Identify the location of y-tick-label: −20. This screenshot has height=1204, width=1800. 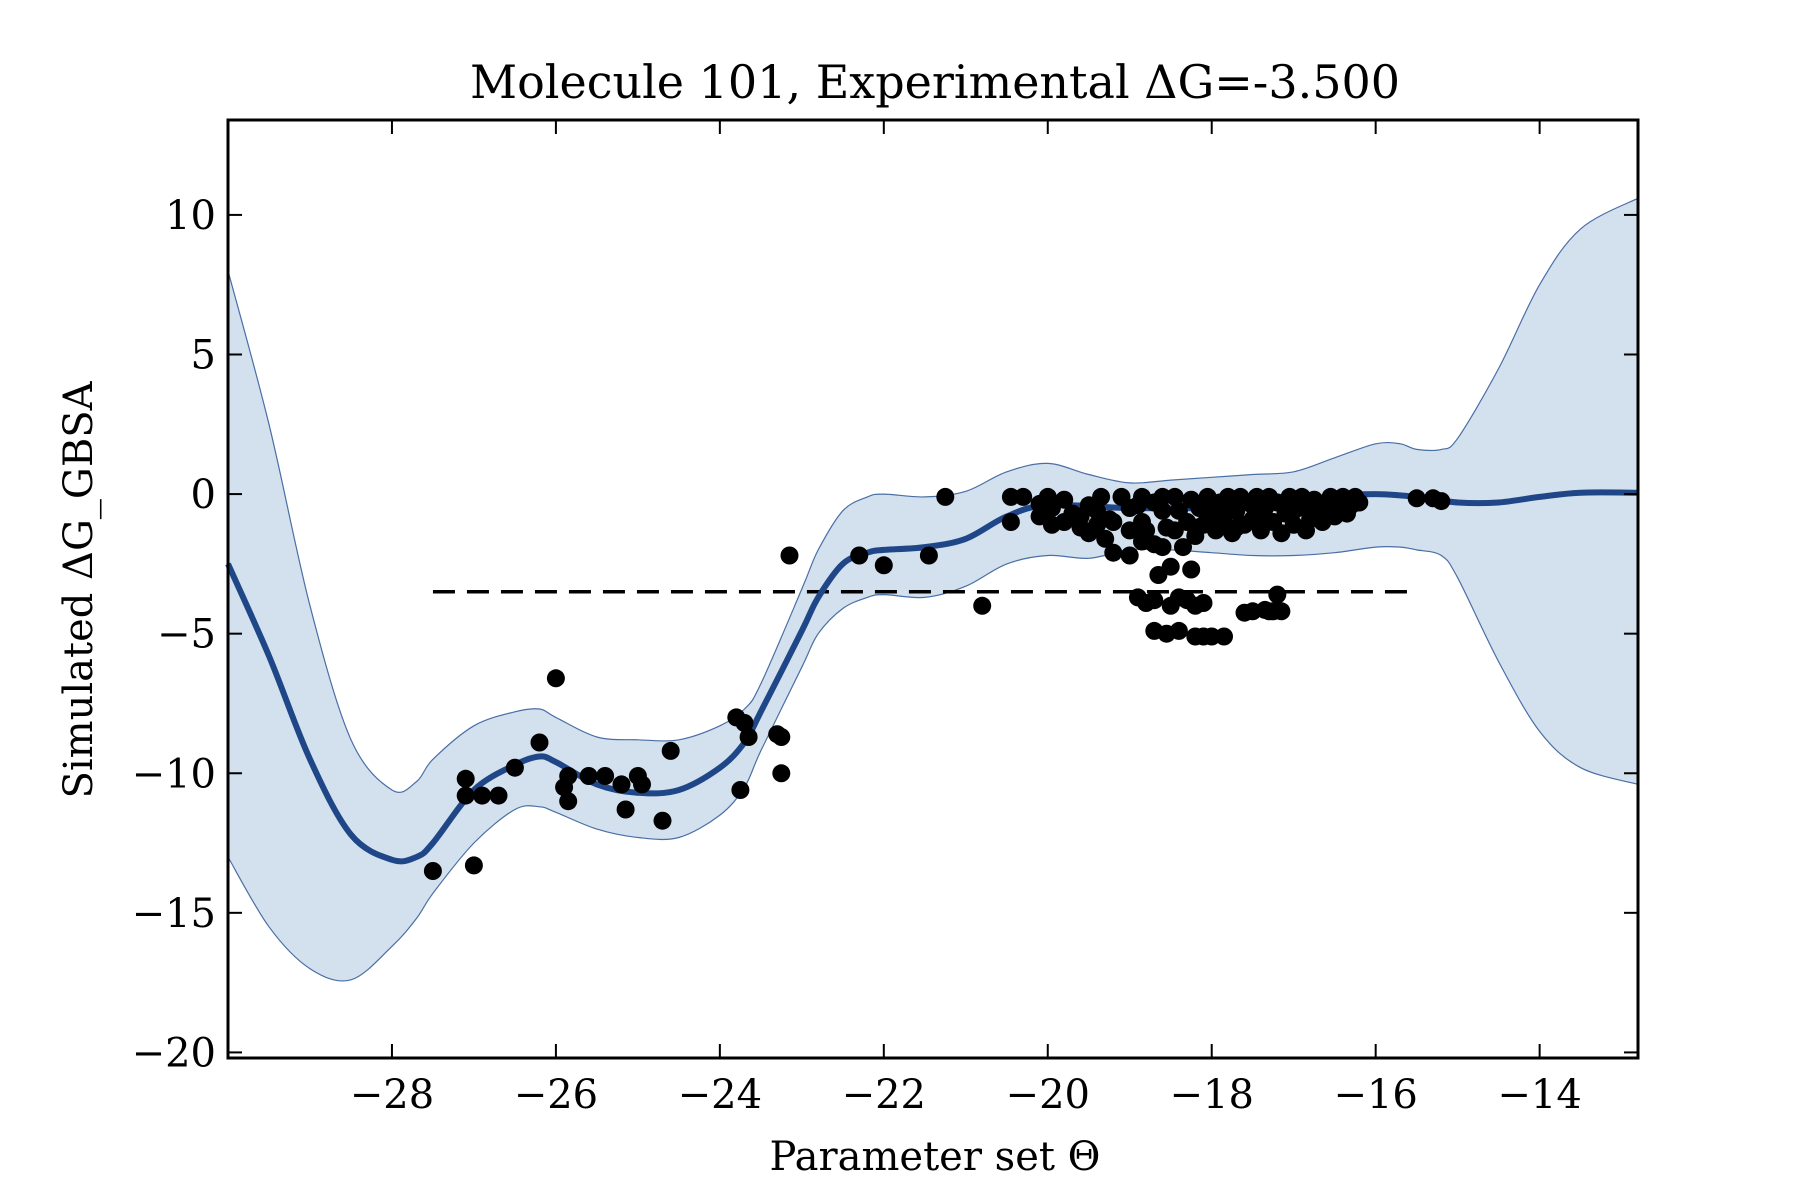
(174, 1053).